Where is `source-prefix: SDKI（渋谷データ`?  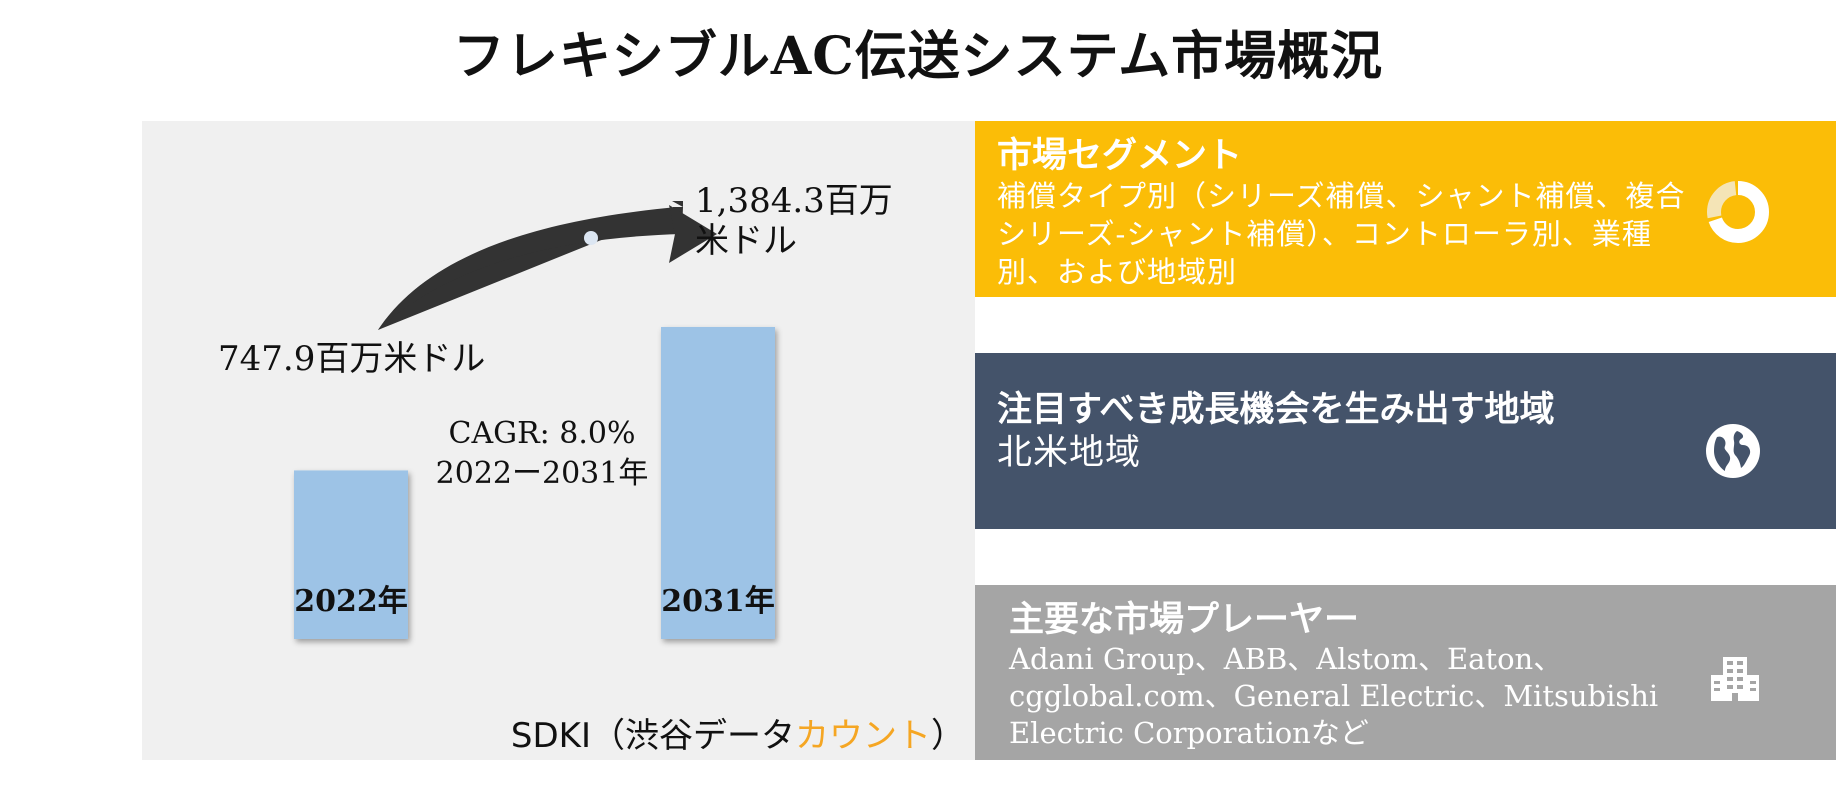 source-prefix: SDKI（渋谷データ is located at coordinates (652, 736).